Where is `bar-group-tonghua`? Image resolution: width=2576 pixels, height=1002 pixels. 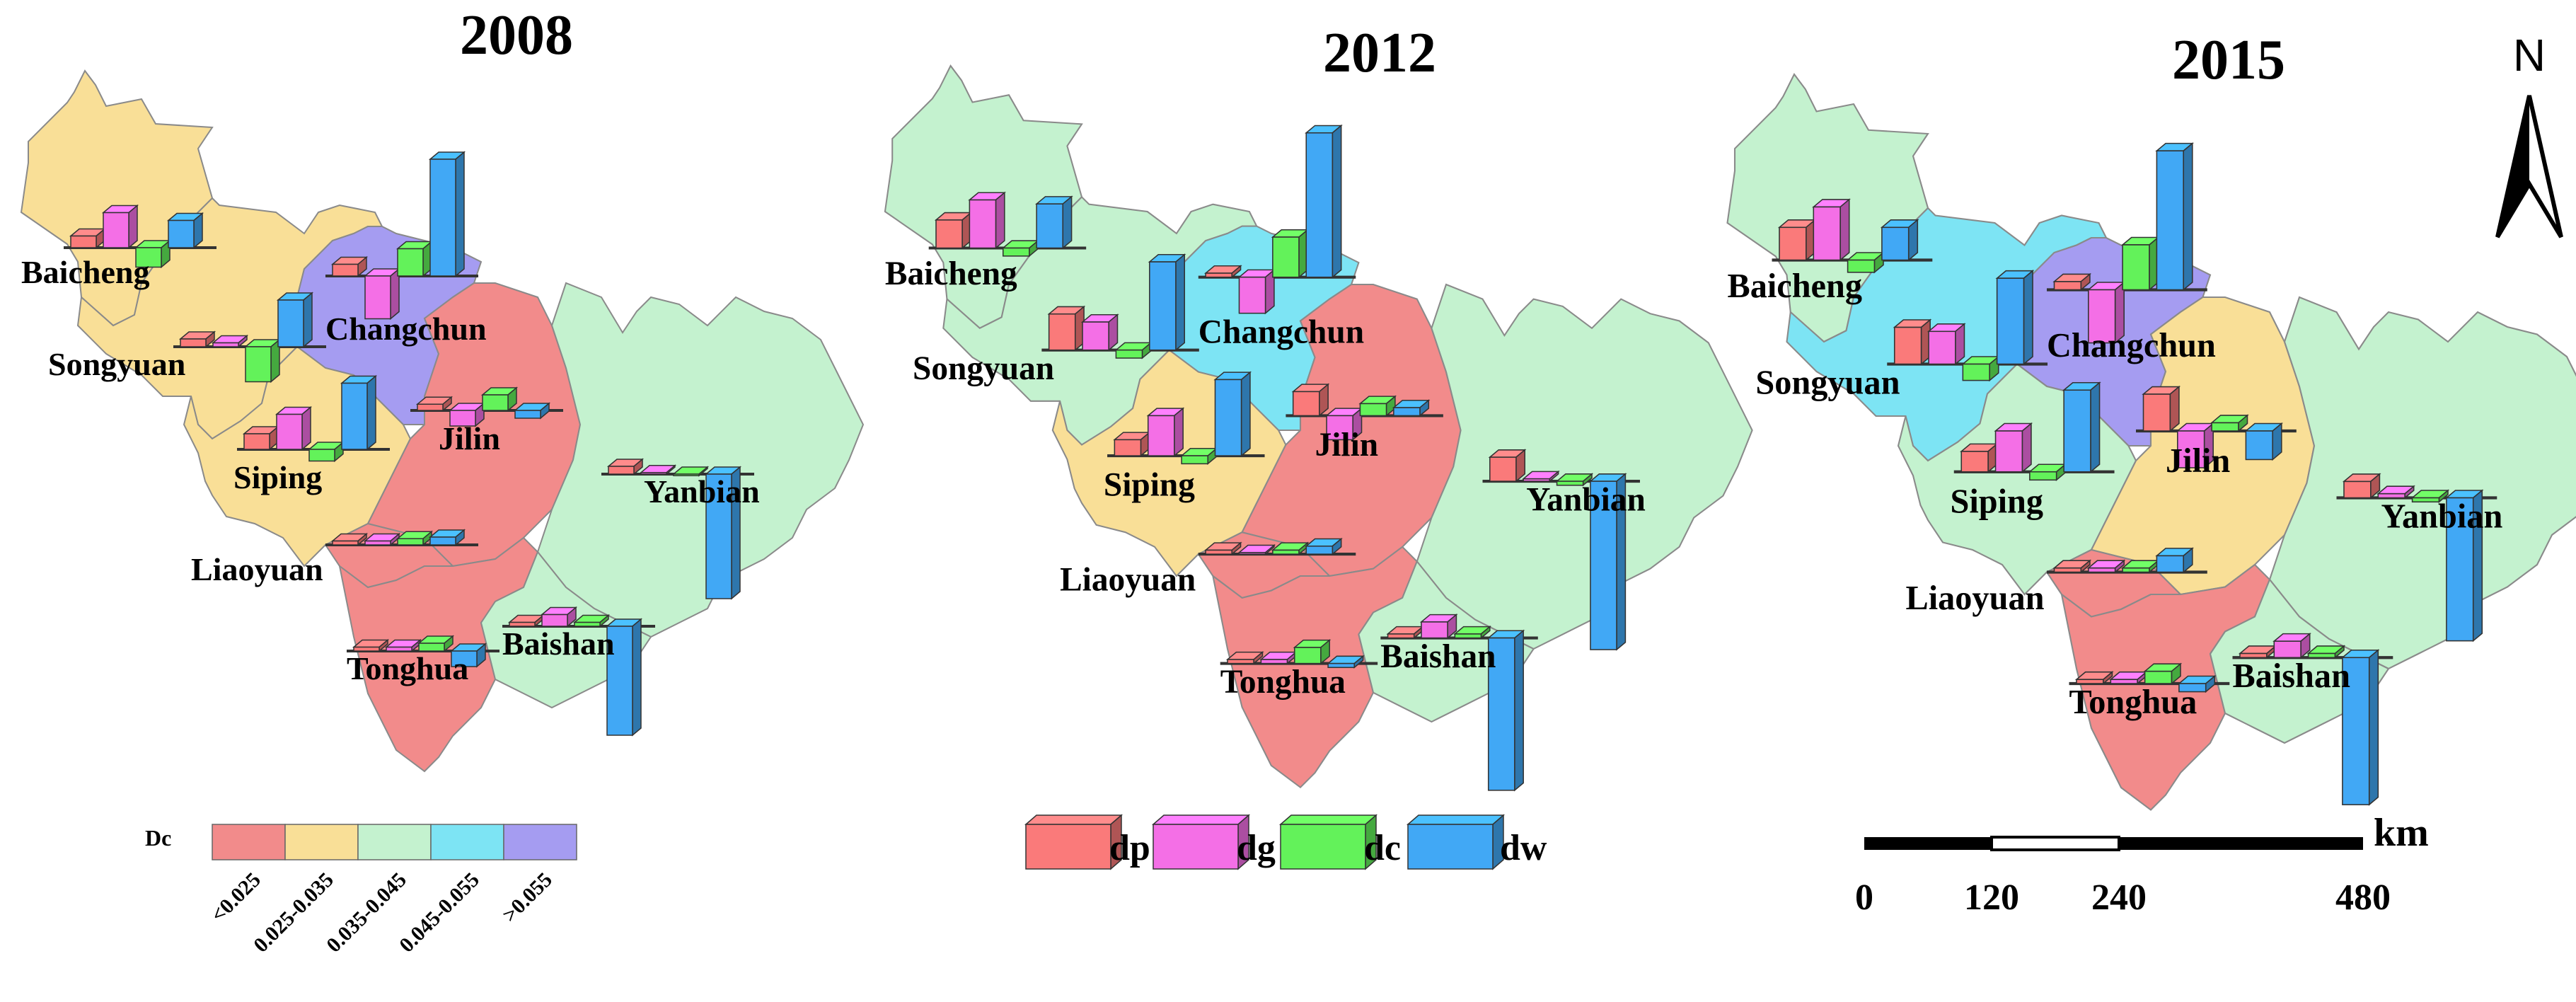
bar-group-tonghua is located at coordinates (423, 651).